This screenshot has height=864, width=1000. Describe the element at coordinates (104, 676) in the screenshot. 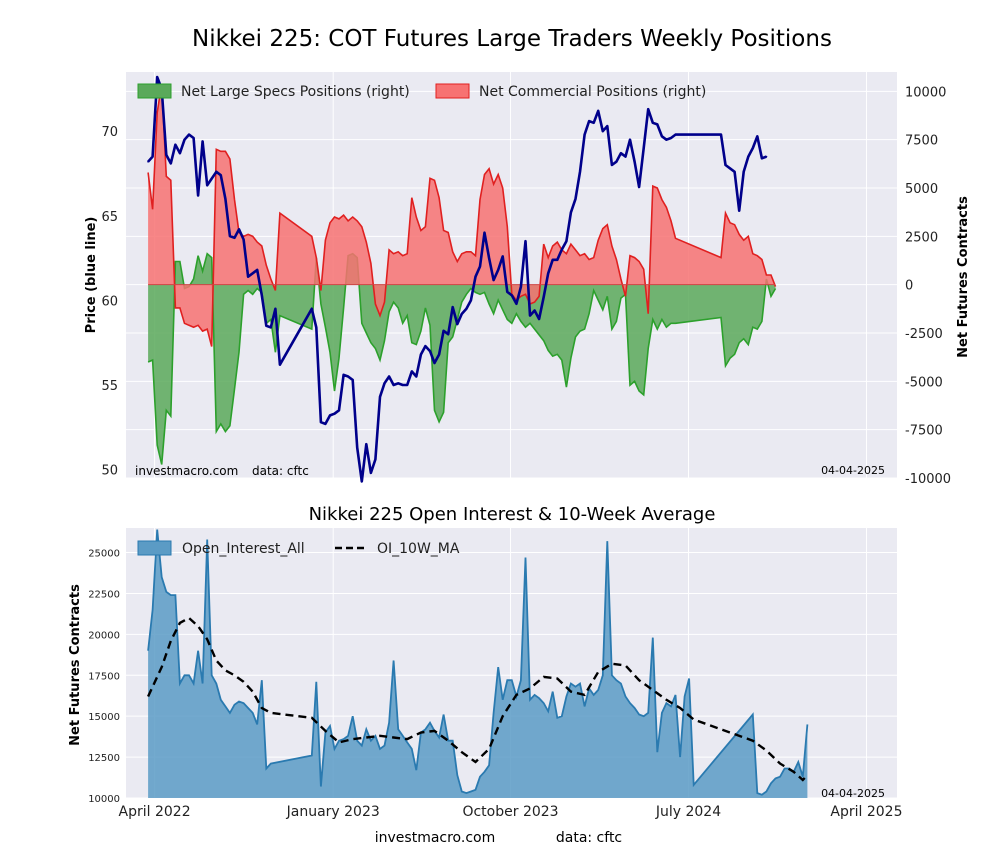

I see `oi-ytick-3: 17500` at that location.